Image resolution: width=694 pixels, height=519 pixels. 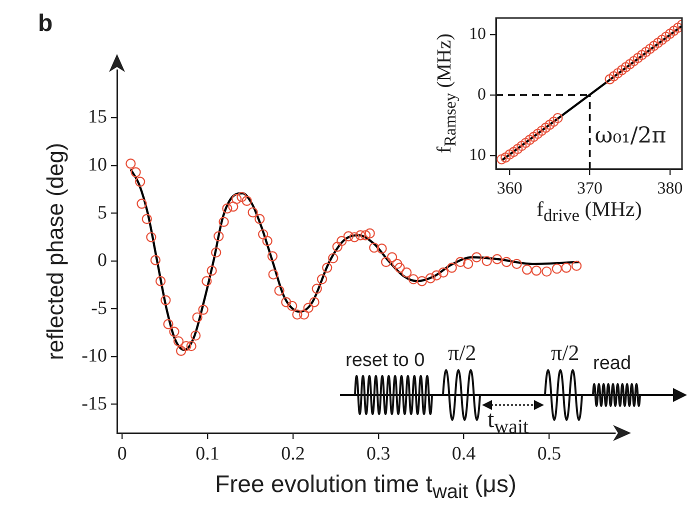 I want to click on y-tick-label: 15, so click(x=97, y=117).